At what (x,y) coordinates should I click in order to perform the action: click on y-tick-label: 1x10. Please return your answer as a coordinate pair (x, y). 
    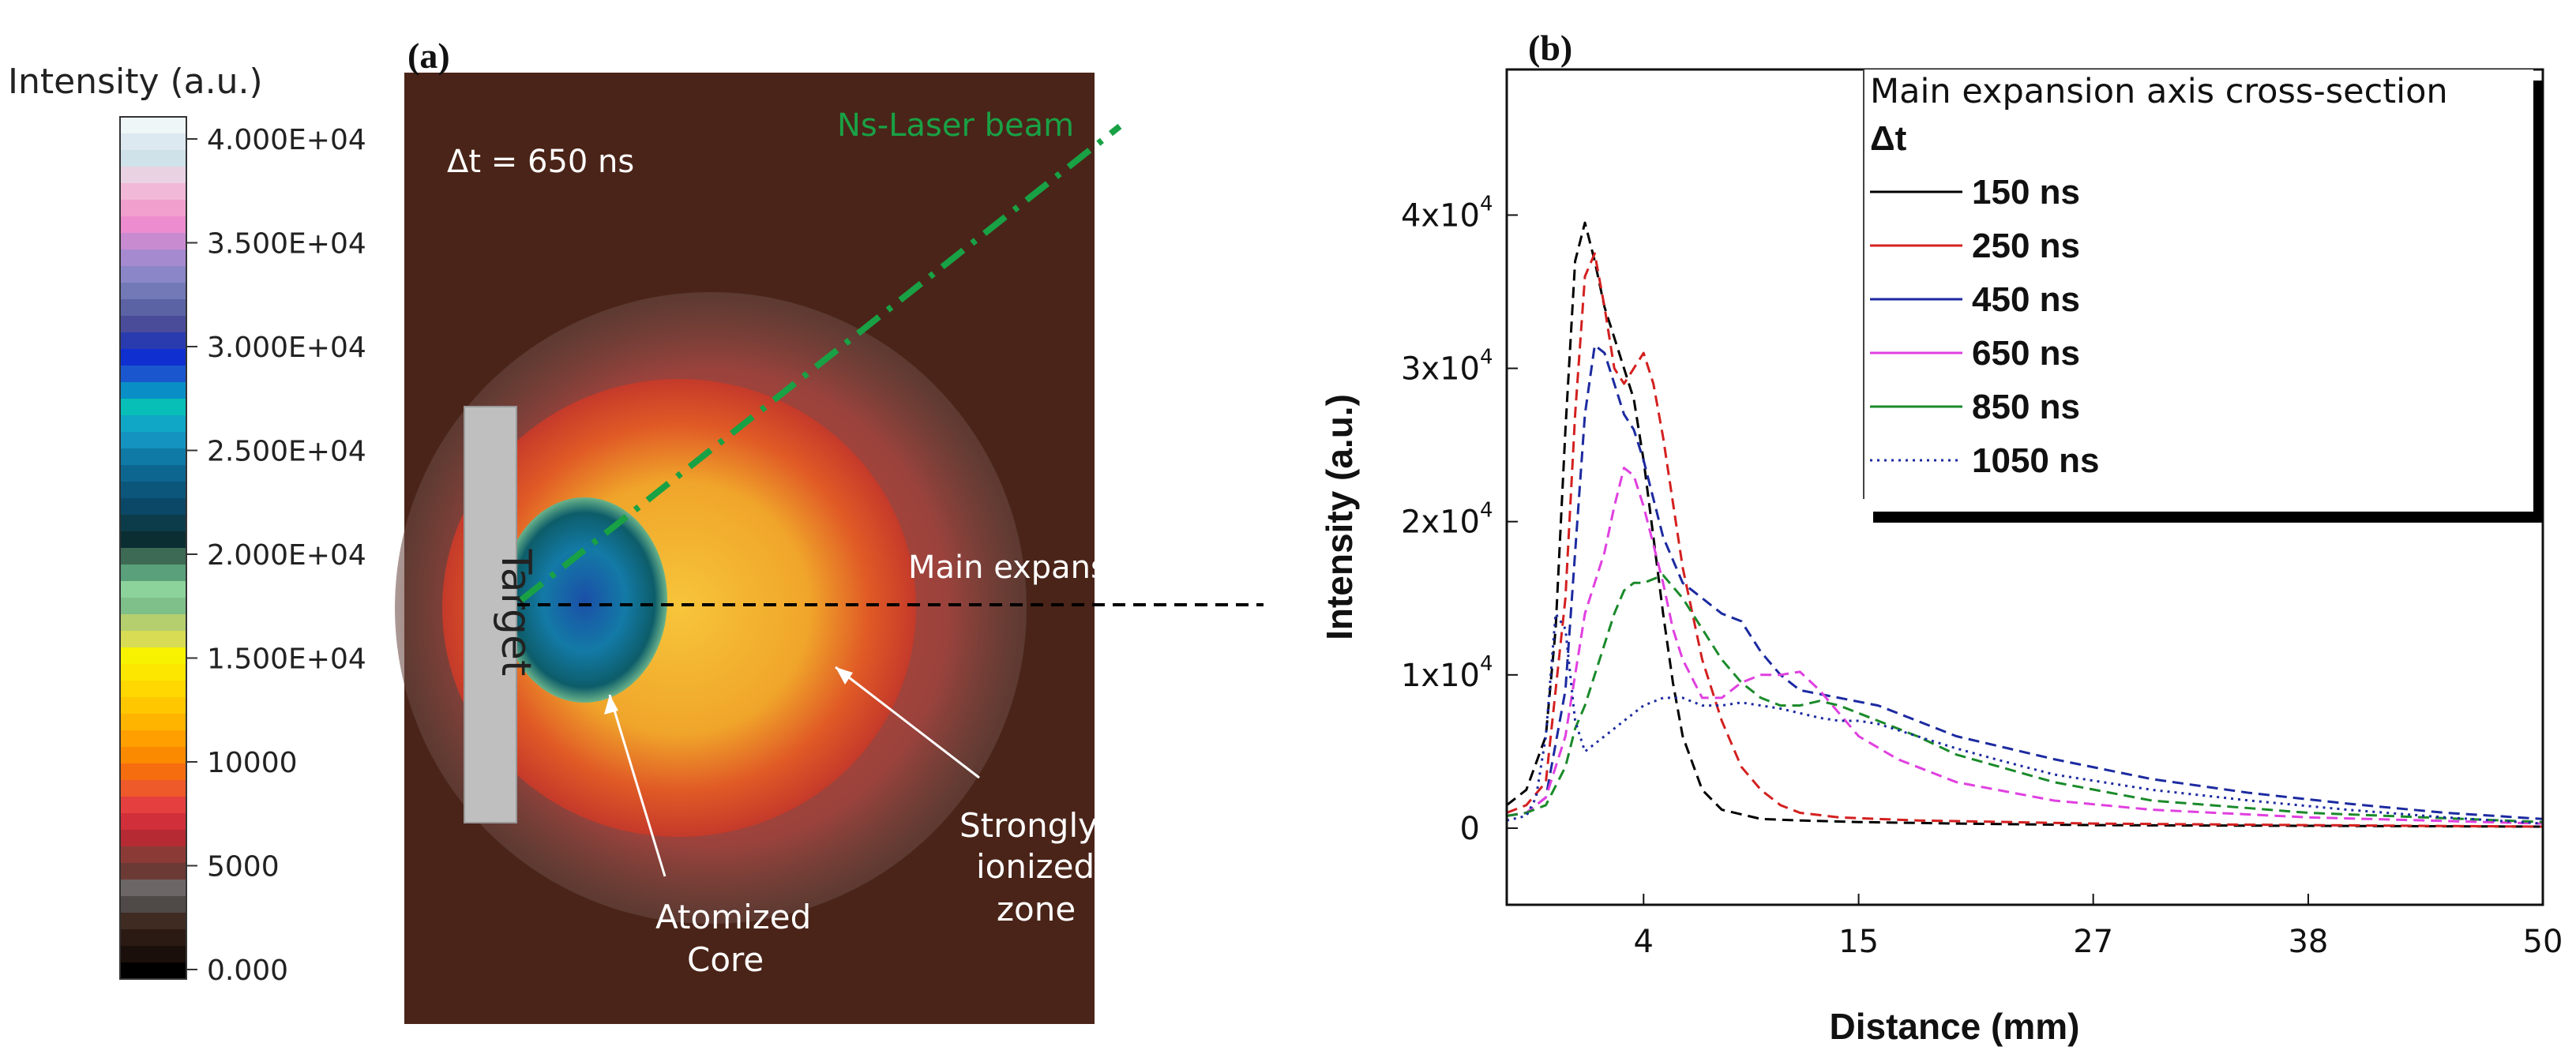
    Looking at the image, I should click on (1440, 676).